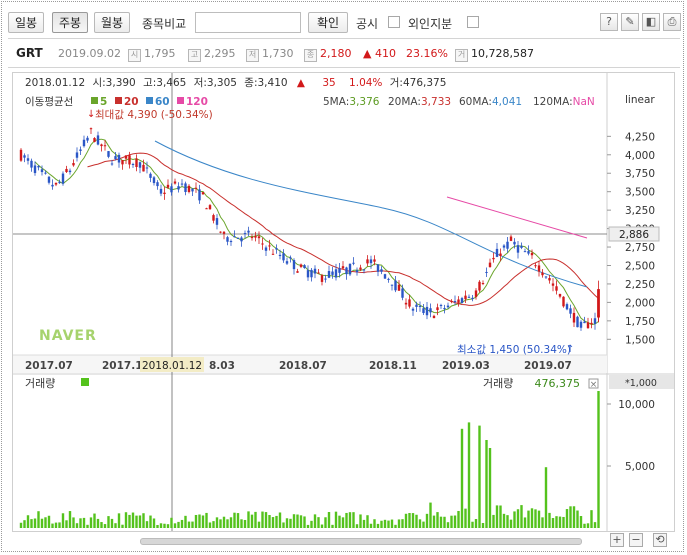 The height and width of the screenshot is (555, 687). What do you see at coordinates (672, 22) in the screenshot?
I see `print-icon: ⎙` at bounding box center [672, 22].